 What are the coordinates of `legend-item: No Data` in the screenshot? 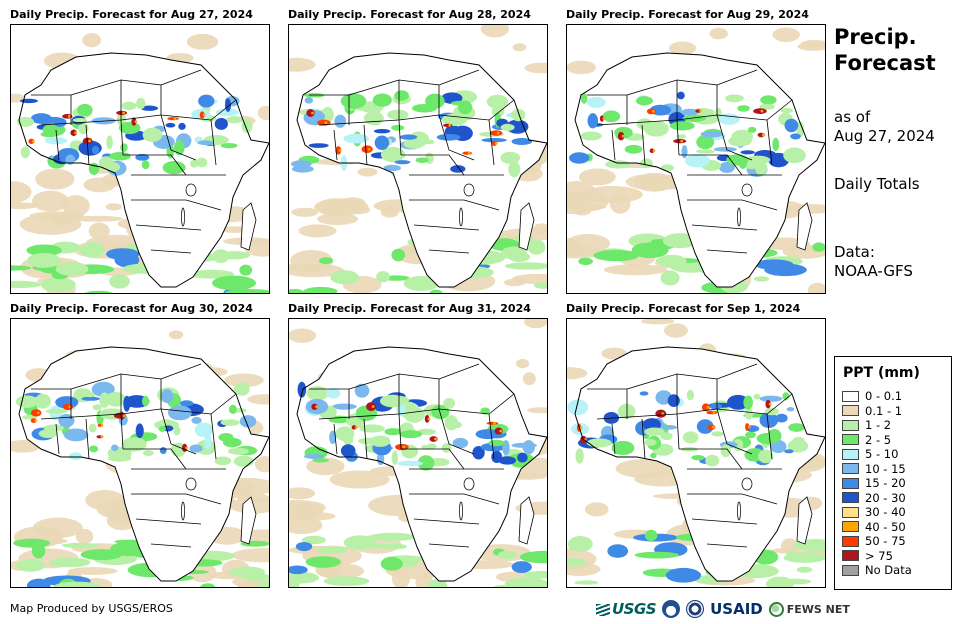 It's located at (877, 570).